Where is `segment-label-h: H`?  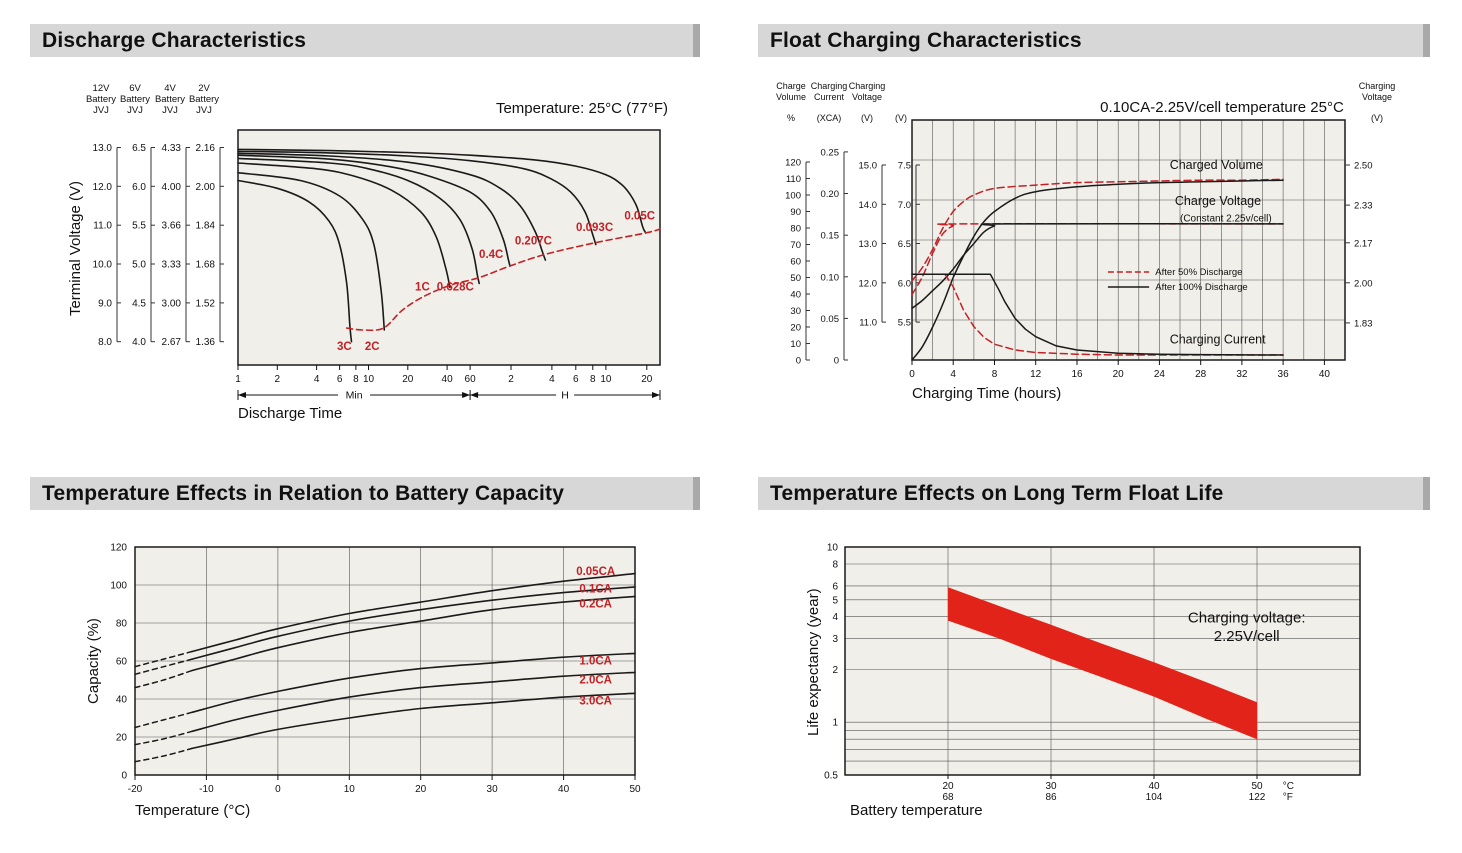 segment-label-h: H is located at coordinates (565, 396).